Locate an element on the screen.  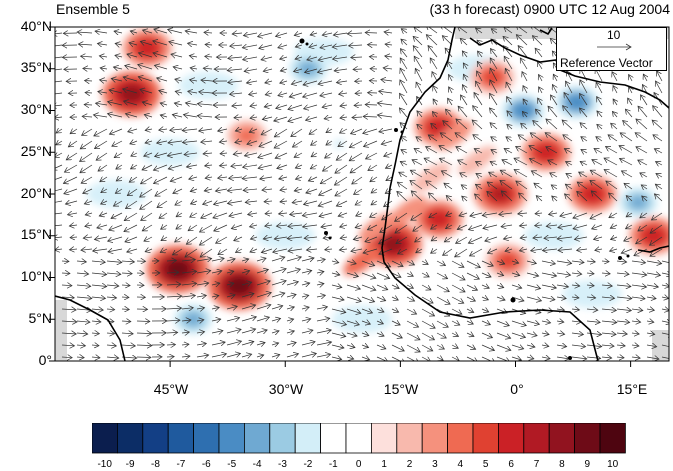
reference-vector-magnitude: 10 is located at coordinates (614, 35).